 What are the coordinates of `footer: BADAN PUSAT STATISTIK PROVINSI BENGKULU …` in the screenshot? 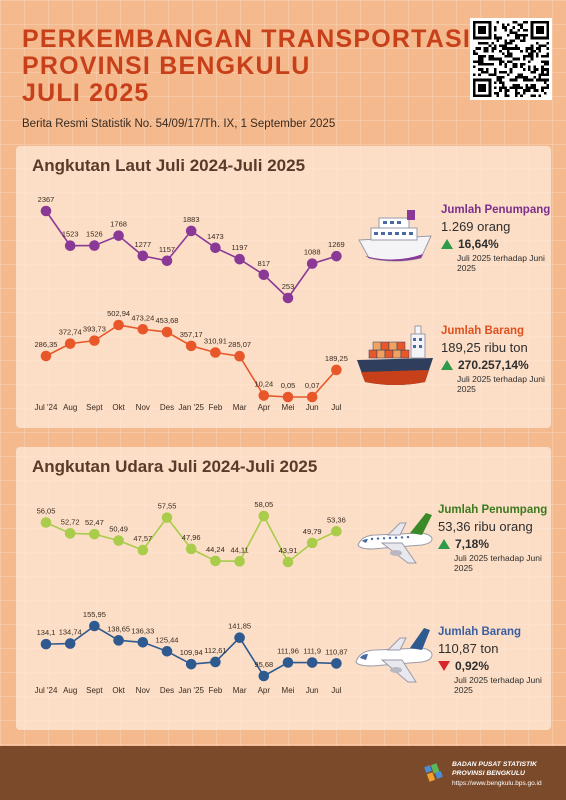 It's located at (283, 773).